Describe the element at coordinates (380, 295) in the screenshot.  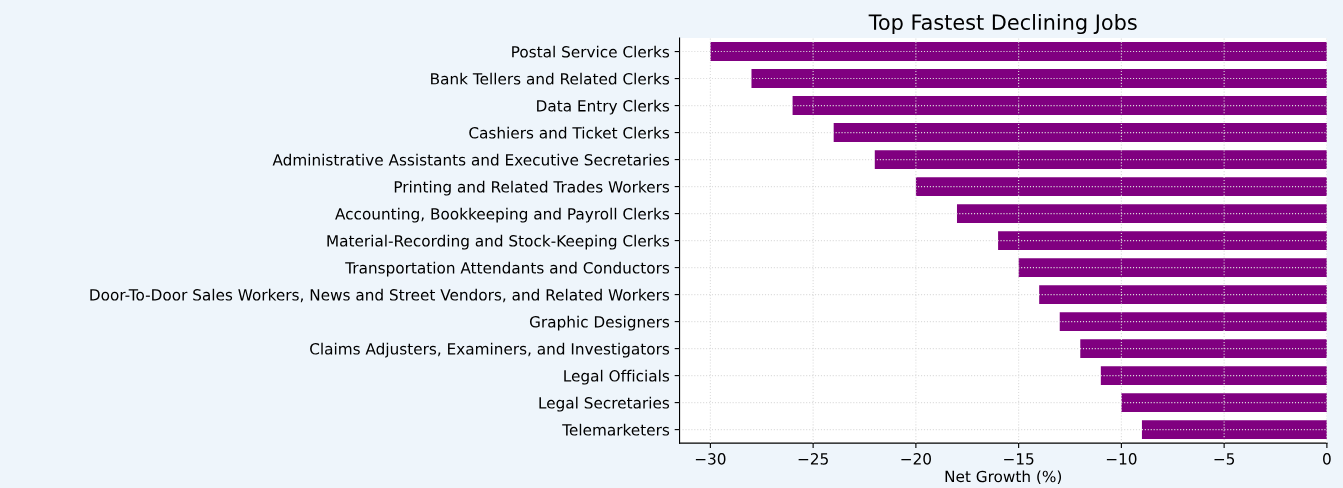
I see `y-tick-label: Door-To-Door Sales Workers, News and Street Vendors, and Related Workers` at that location.